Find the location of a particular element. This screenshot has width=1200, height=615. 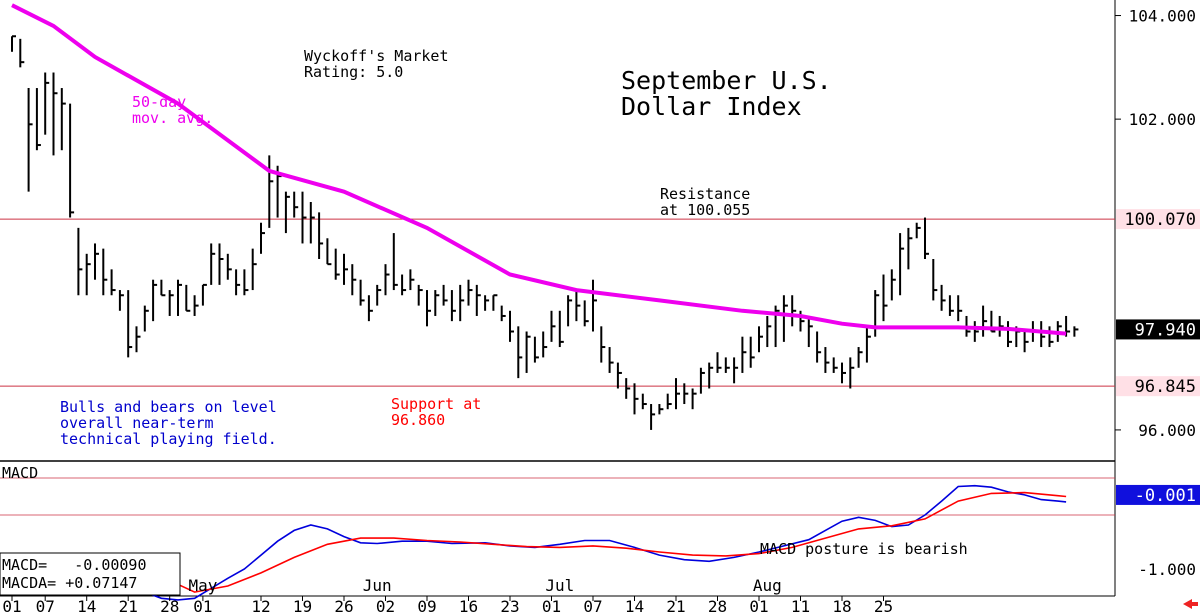

last-price-tag: 97.940 is located at coordinates (1158, 329).